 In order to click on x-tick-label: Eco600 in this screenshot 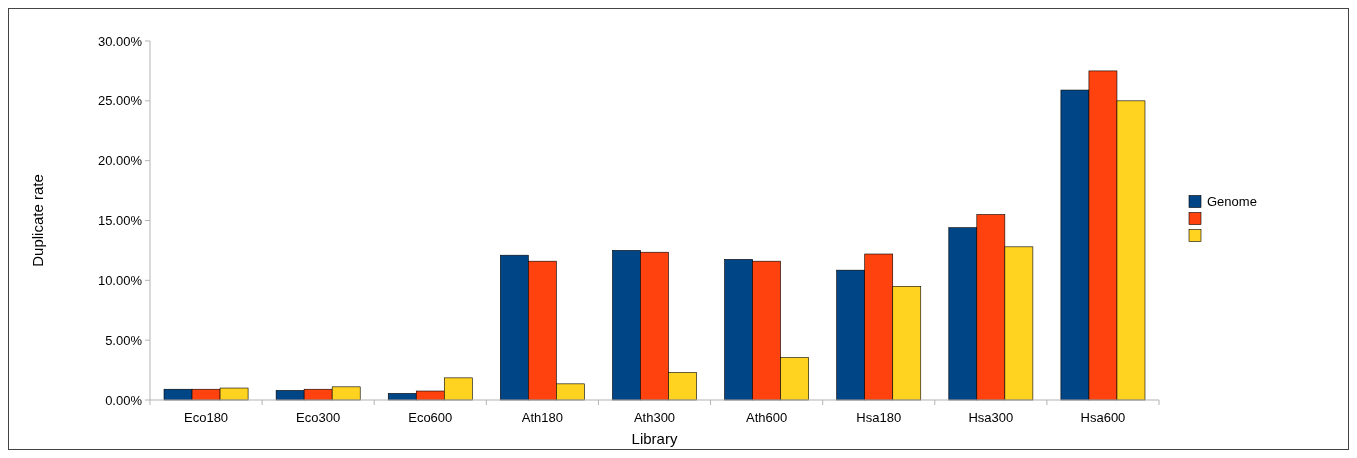, I will do `click(430, 417)`.